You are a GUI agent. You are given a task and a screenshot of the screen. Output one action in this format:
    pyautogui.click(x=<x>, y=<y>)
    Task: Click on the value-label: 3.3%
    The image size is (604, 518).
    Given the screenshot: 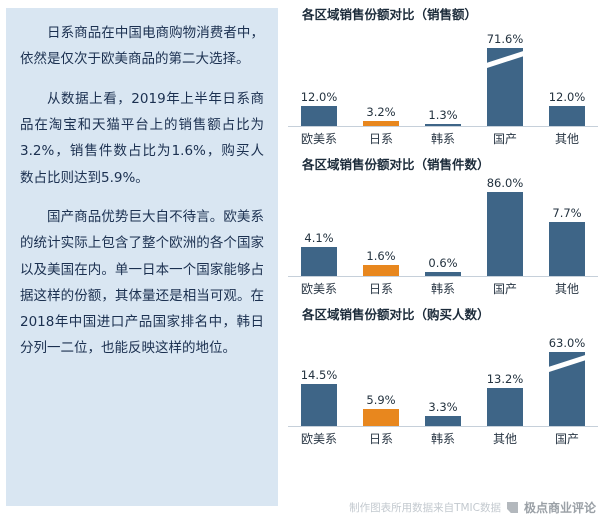 What is the action you would take?
    pyautogui.click(x=443, y=407)
    